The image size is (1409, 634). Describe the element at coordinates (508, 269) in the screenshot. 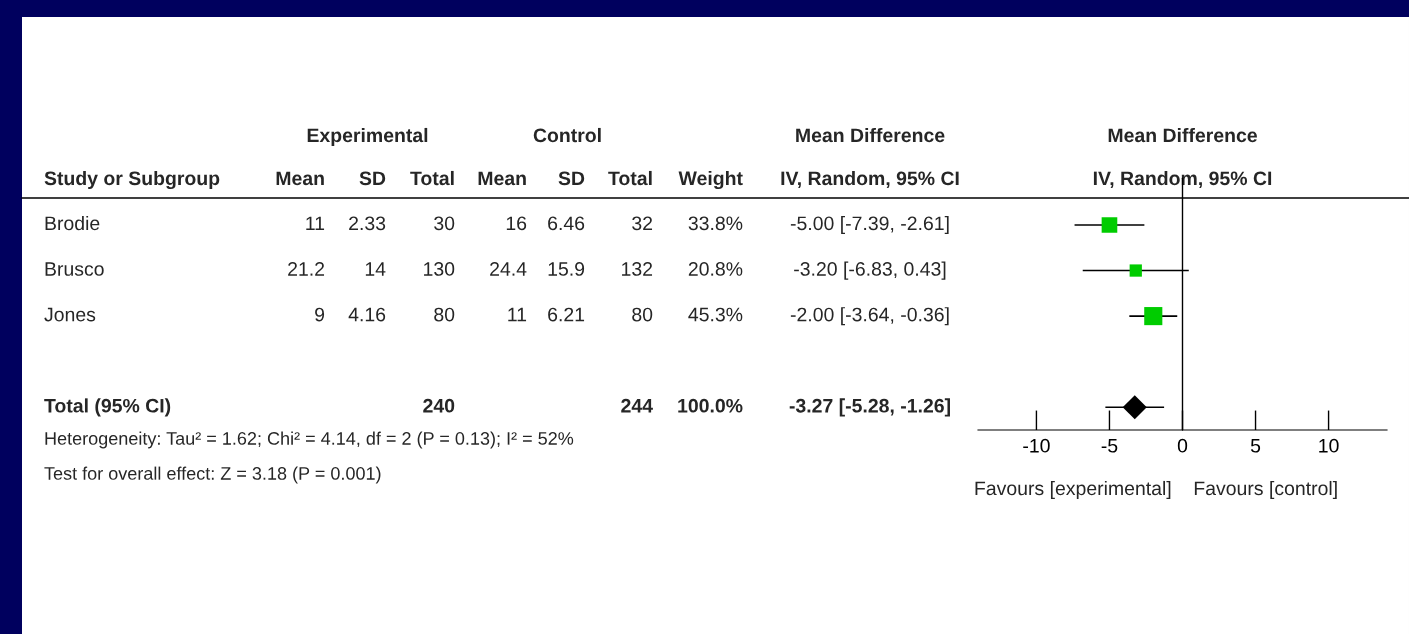

I see `text: 24.4` at that location.